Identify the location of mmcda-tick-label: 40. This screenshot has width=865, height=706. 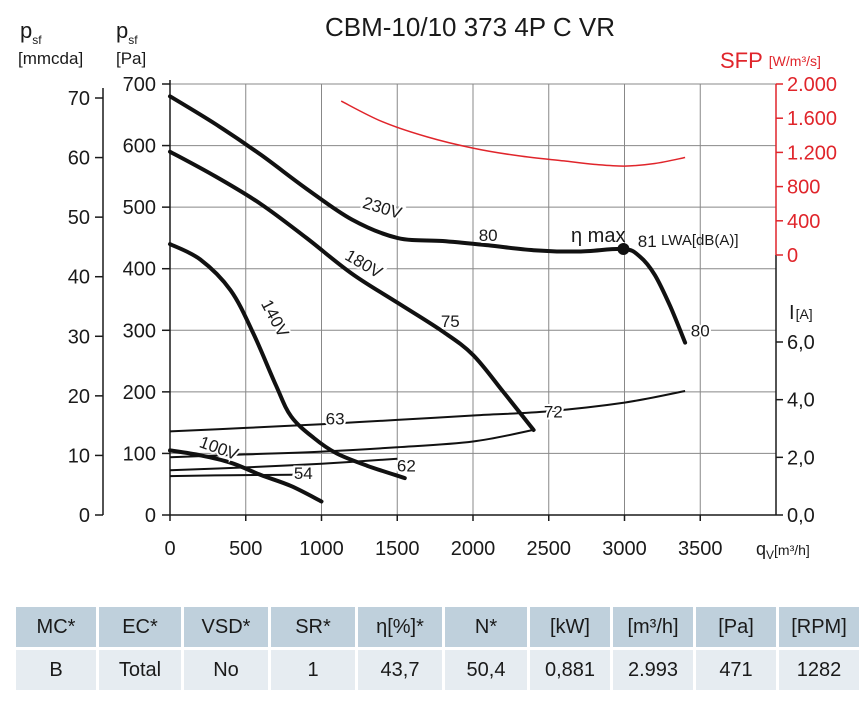
(79, 278).